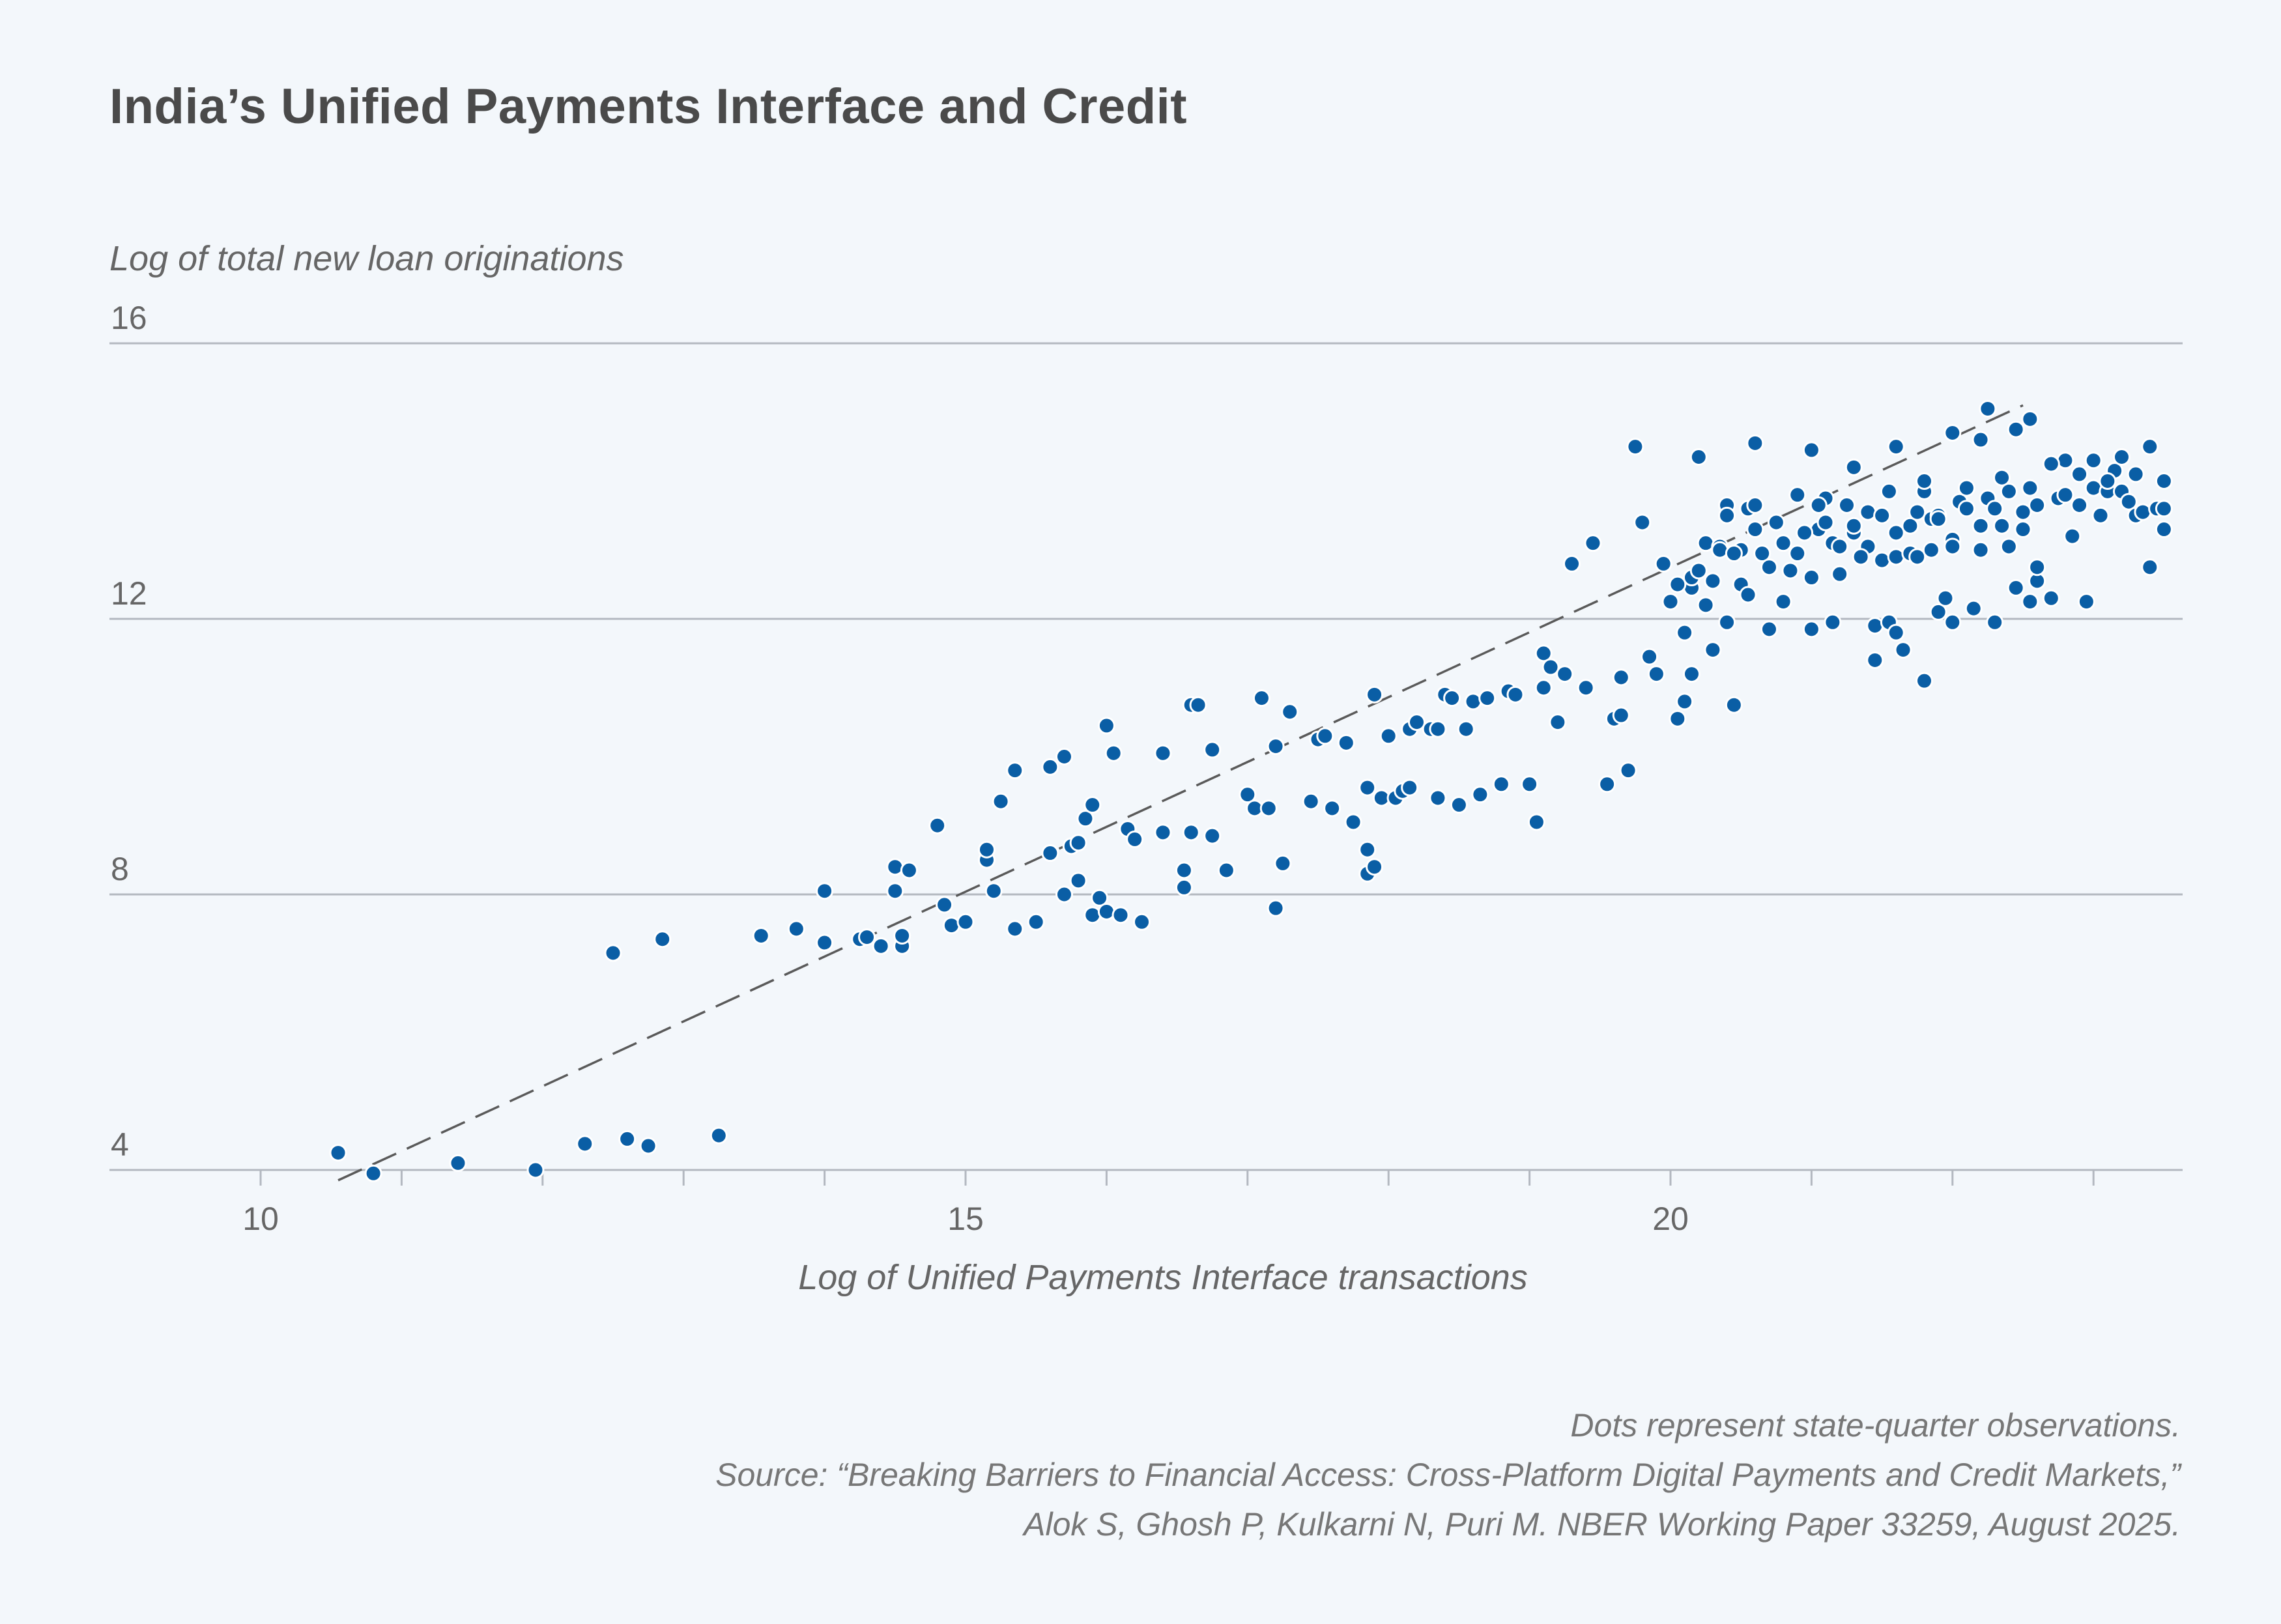 The height and width of the screenshot is (1624, 2281). I want to click on y-tick-label-8: 8, so click(120, 869).